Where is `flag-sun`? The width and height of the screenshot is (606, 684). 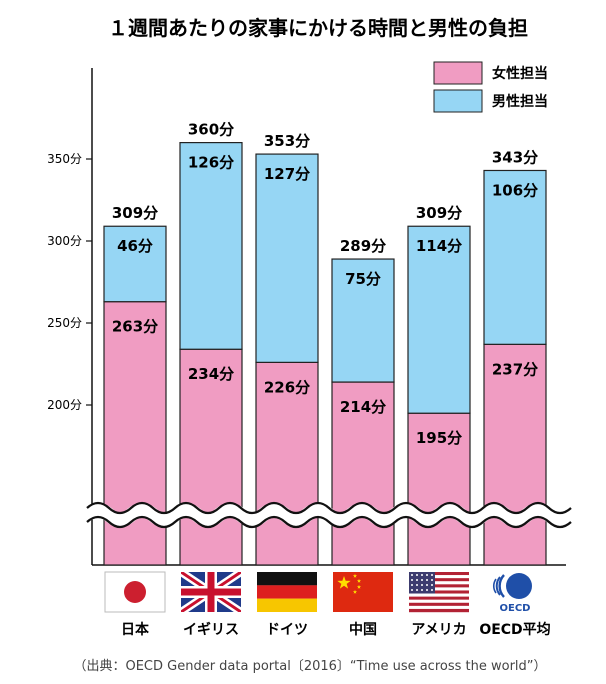 flag-sun is located at coordinates (135, 592).